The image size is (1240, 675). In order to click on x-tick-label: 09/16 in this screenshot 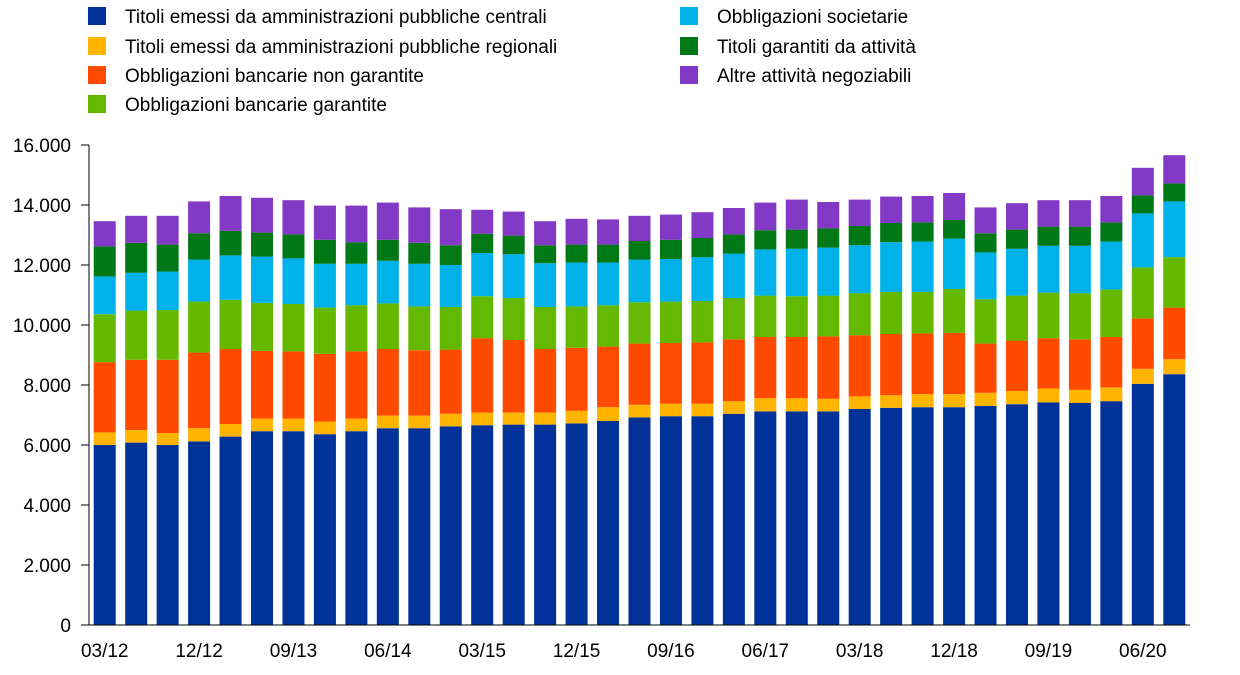, I will do `click(671, 651)`.